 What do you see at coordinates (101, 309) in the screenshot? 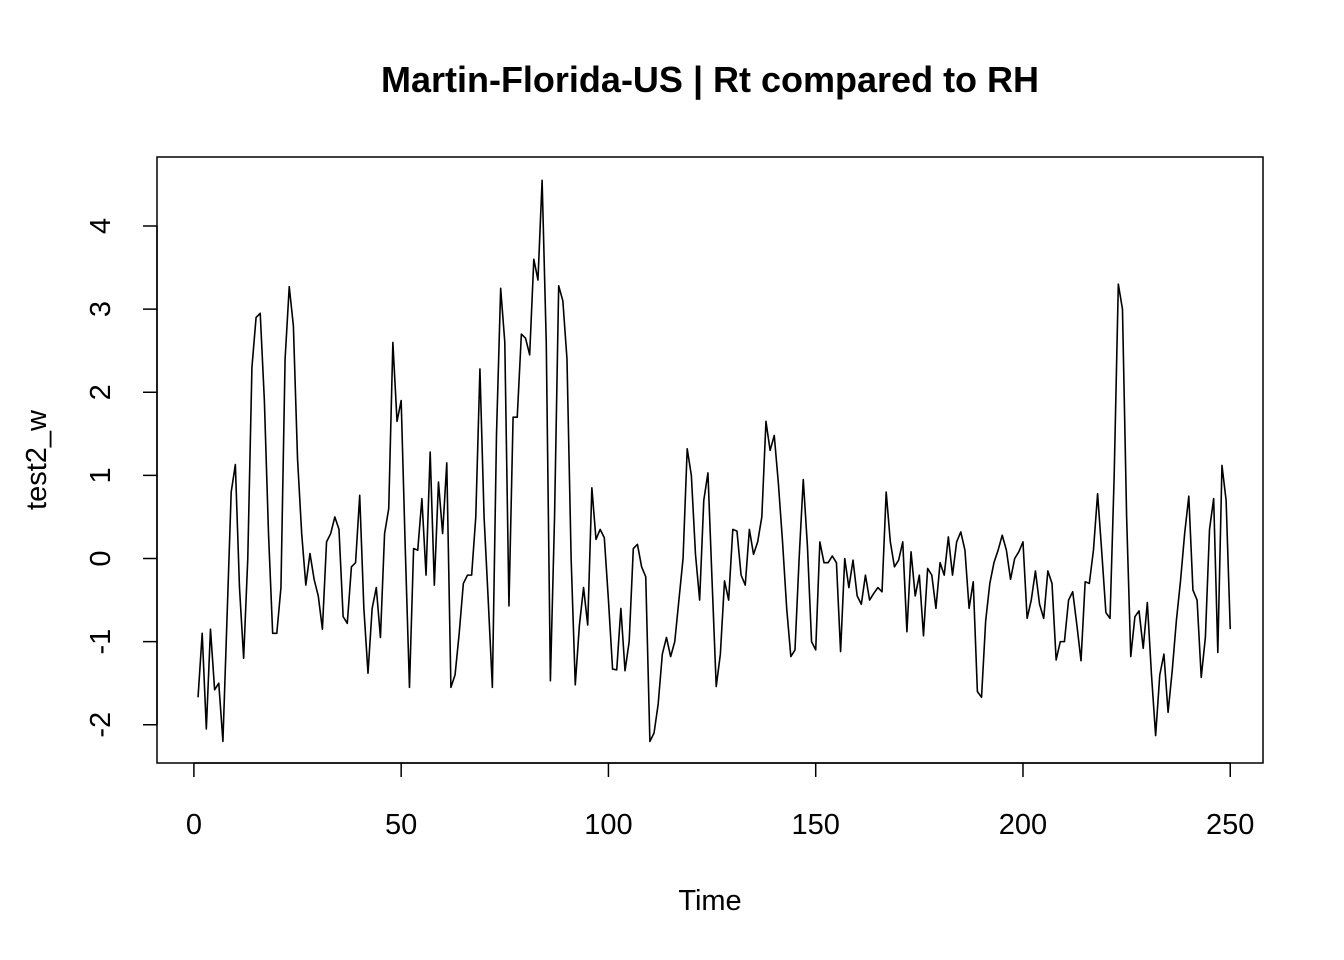
I see `y-tick-label: 3` at bounding box center [101, 309].